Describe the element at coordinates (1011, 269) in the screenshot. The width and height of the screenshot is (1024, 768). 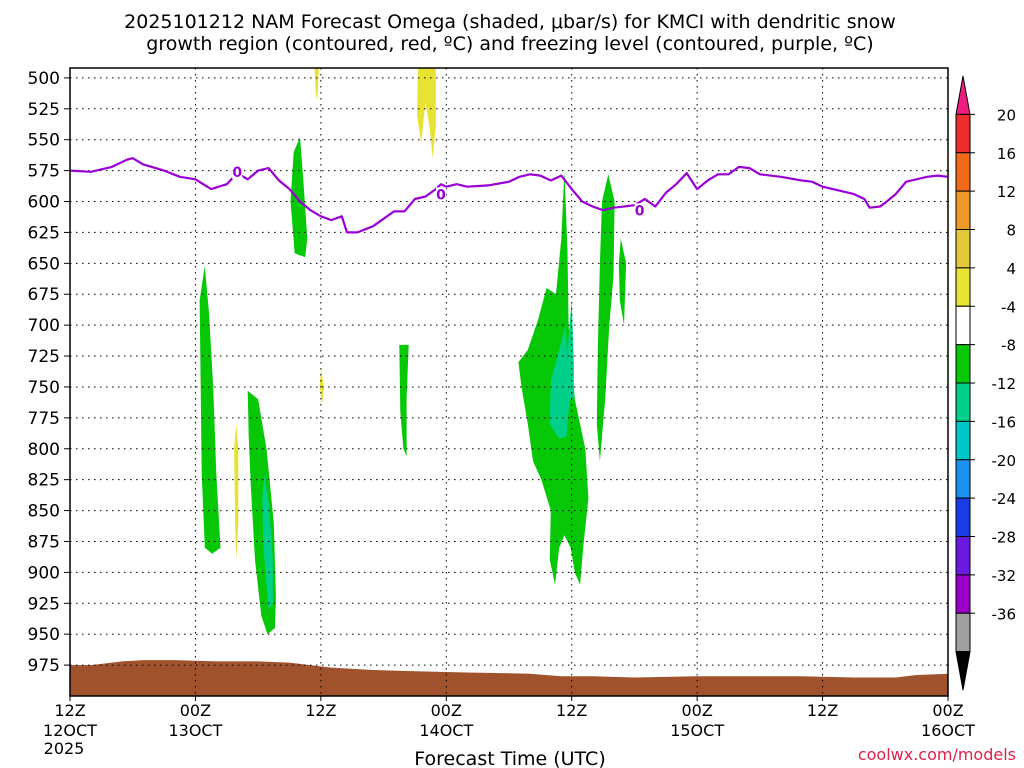
I see `colorbar-label: 4` at that location.